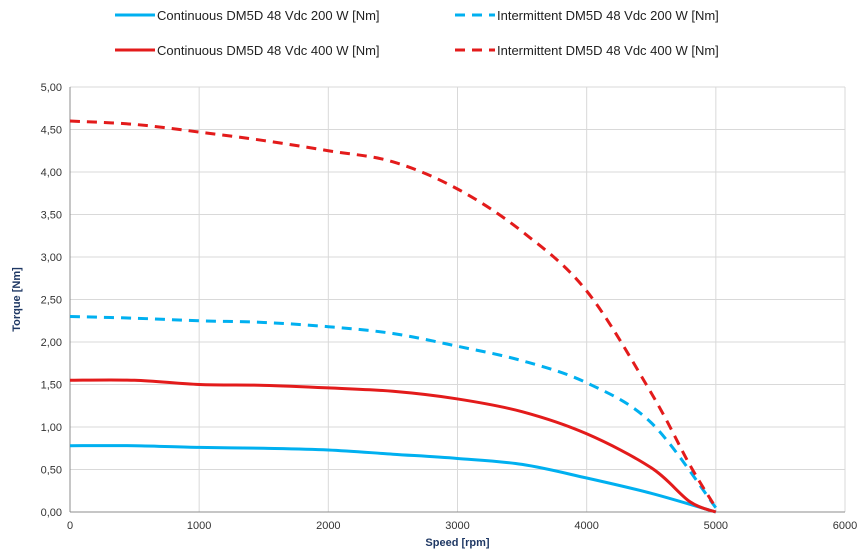 This screenshot has height=556, width=861. What do you see at coordinates (51, 216) in the screenshot?
I see `y-tick-label: 3,50` at bounding box center [51, 216].